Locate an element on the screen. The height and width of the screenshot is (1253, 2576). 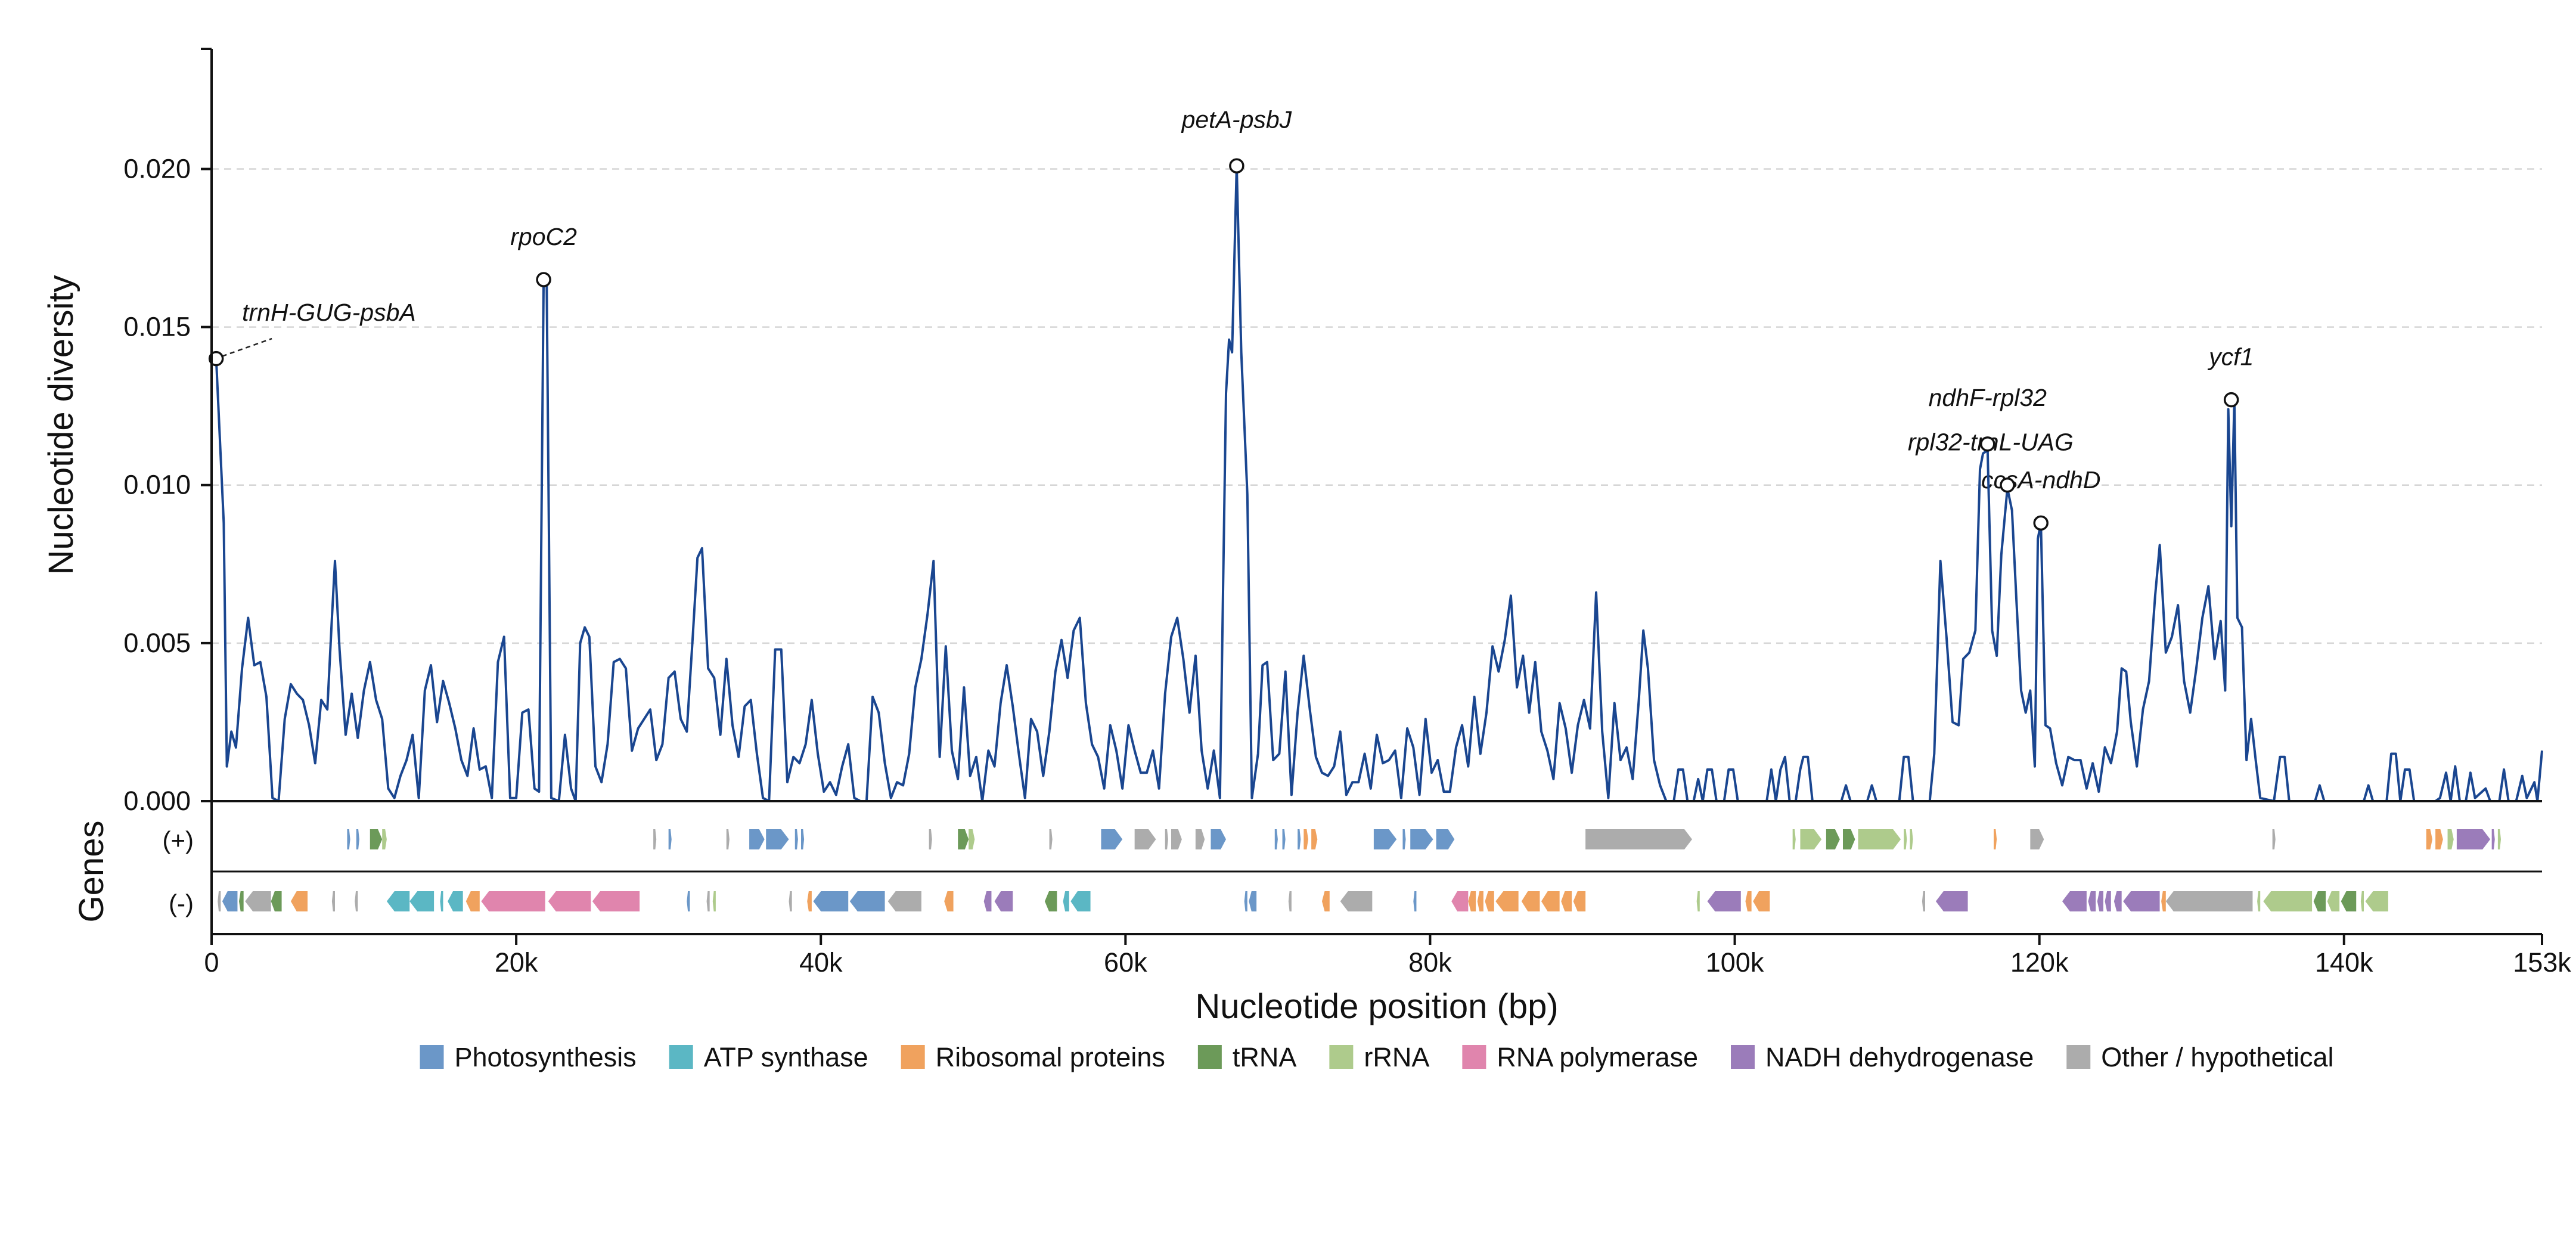
legend-label: RNA polymerase is located at coordinates (1598, 1057).